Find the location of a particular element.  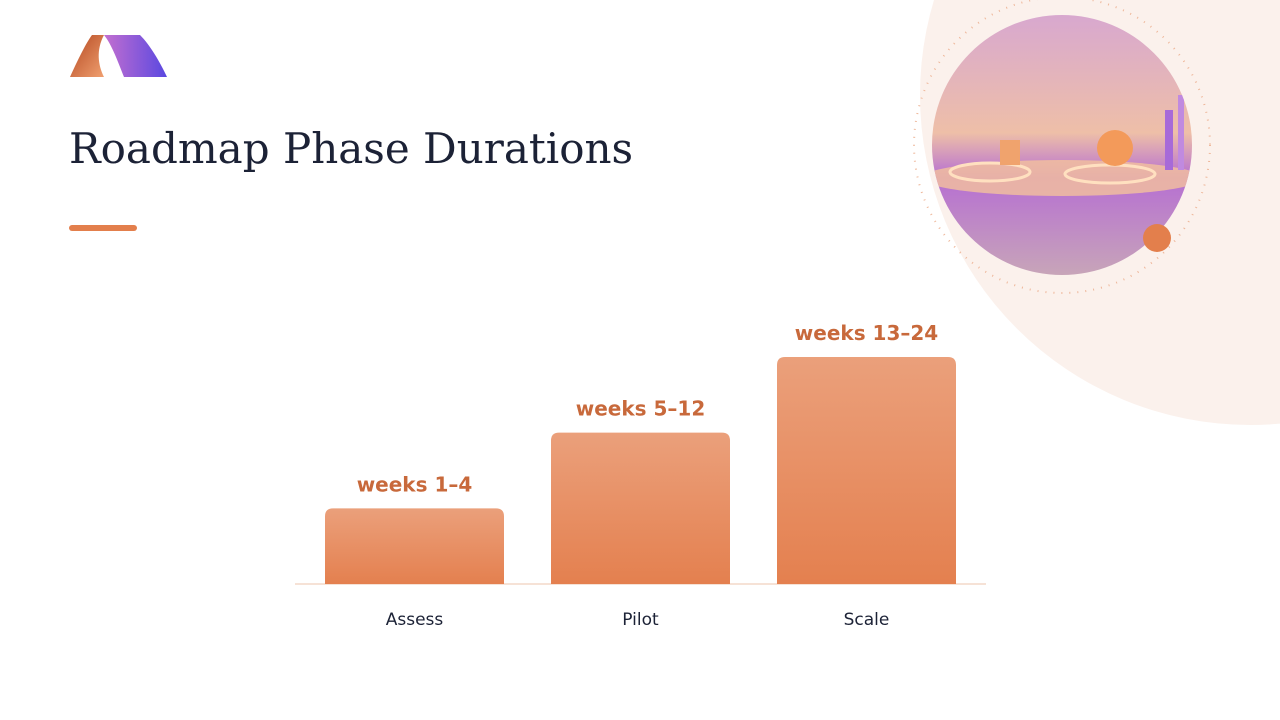

x-tick-label: Pilot is located at coordinates (640, 620).